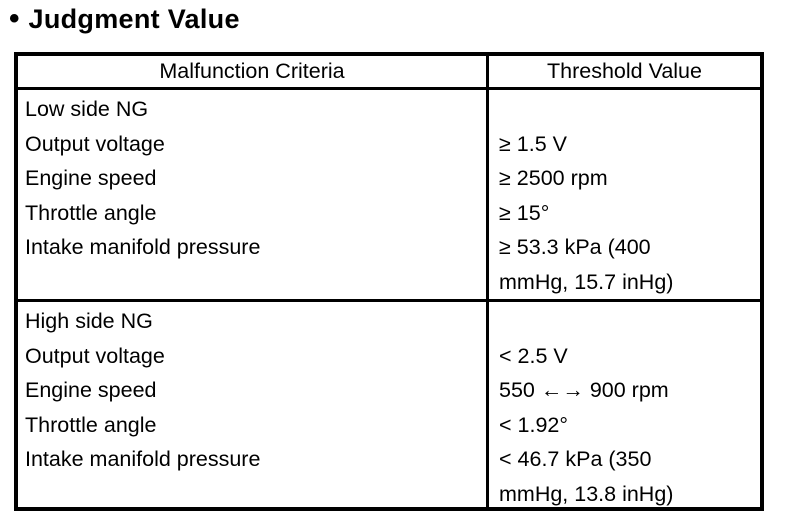 Image resolution: width=800 pixels, height=524 pixels. I want to click on threshold-text: < 46.7 kPa (350 mmHg, 13.8 inHg), so click(586, 476).